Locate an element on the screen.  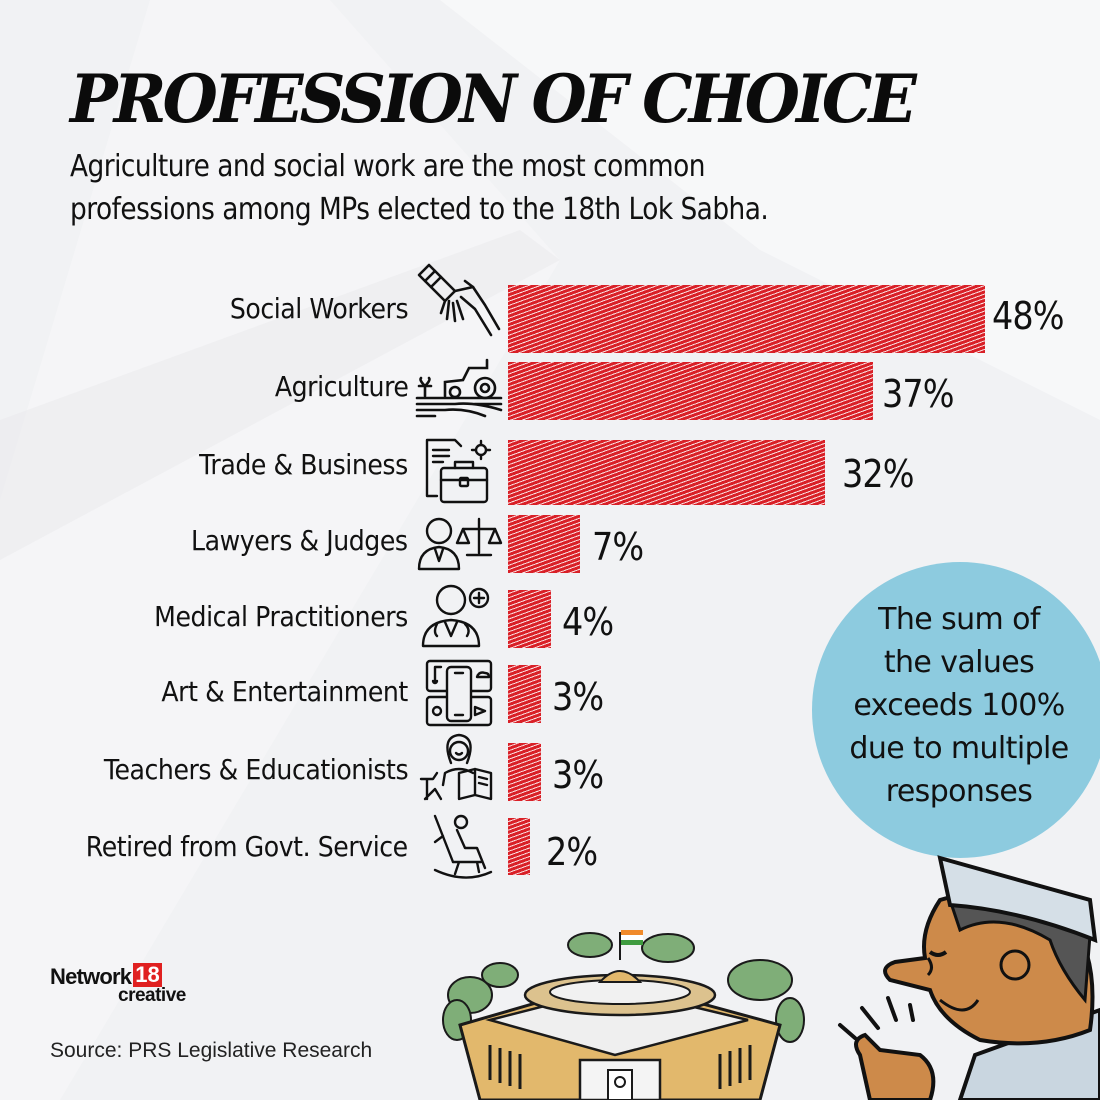
row-label: Social Workers is located at coordinates (319, 308).